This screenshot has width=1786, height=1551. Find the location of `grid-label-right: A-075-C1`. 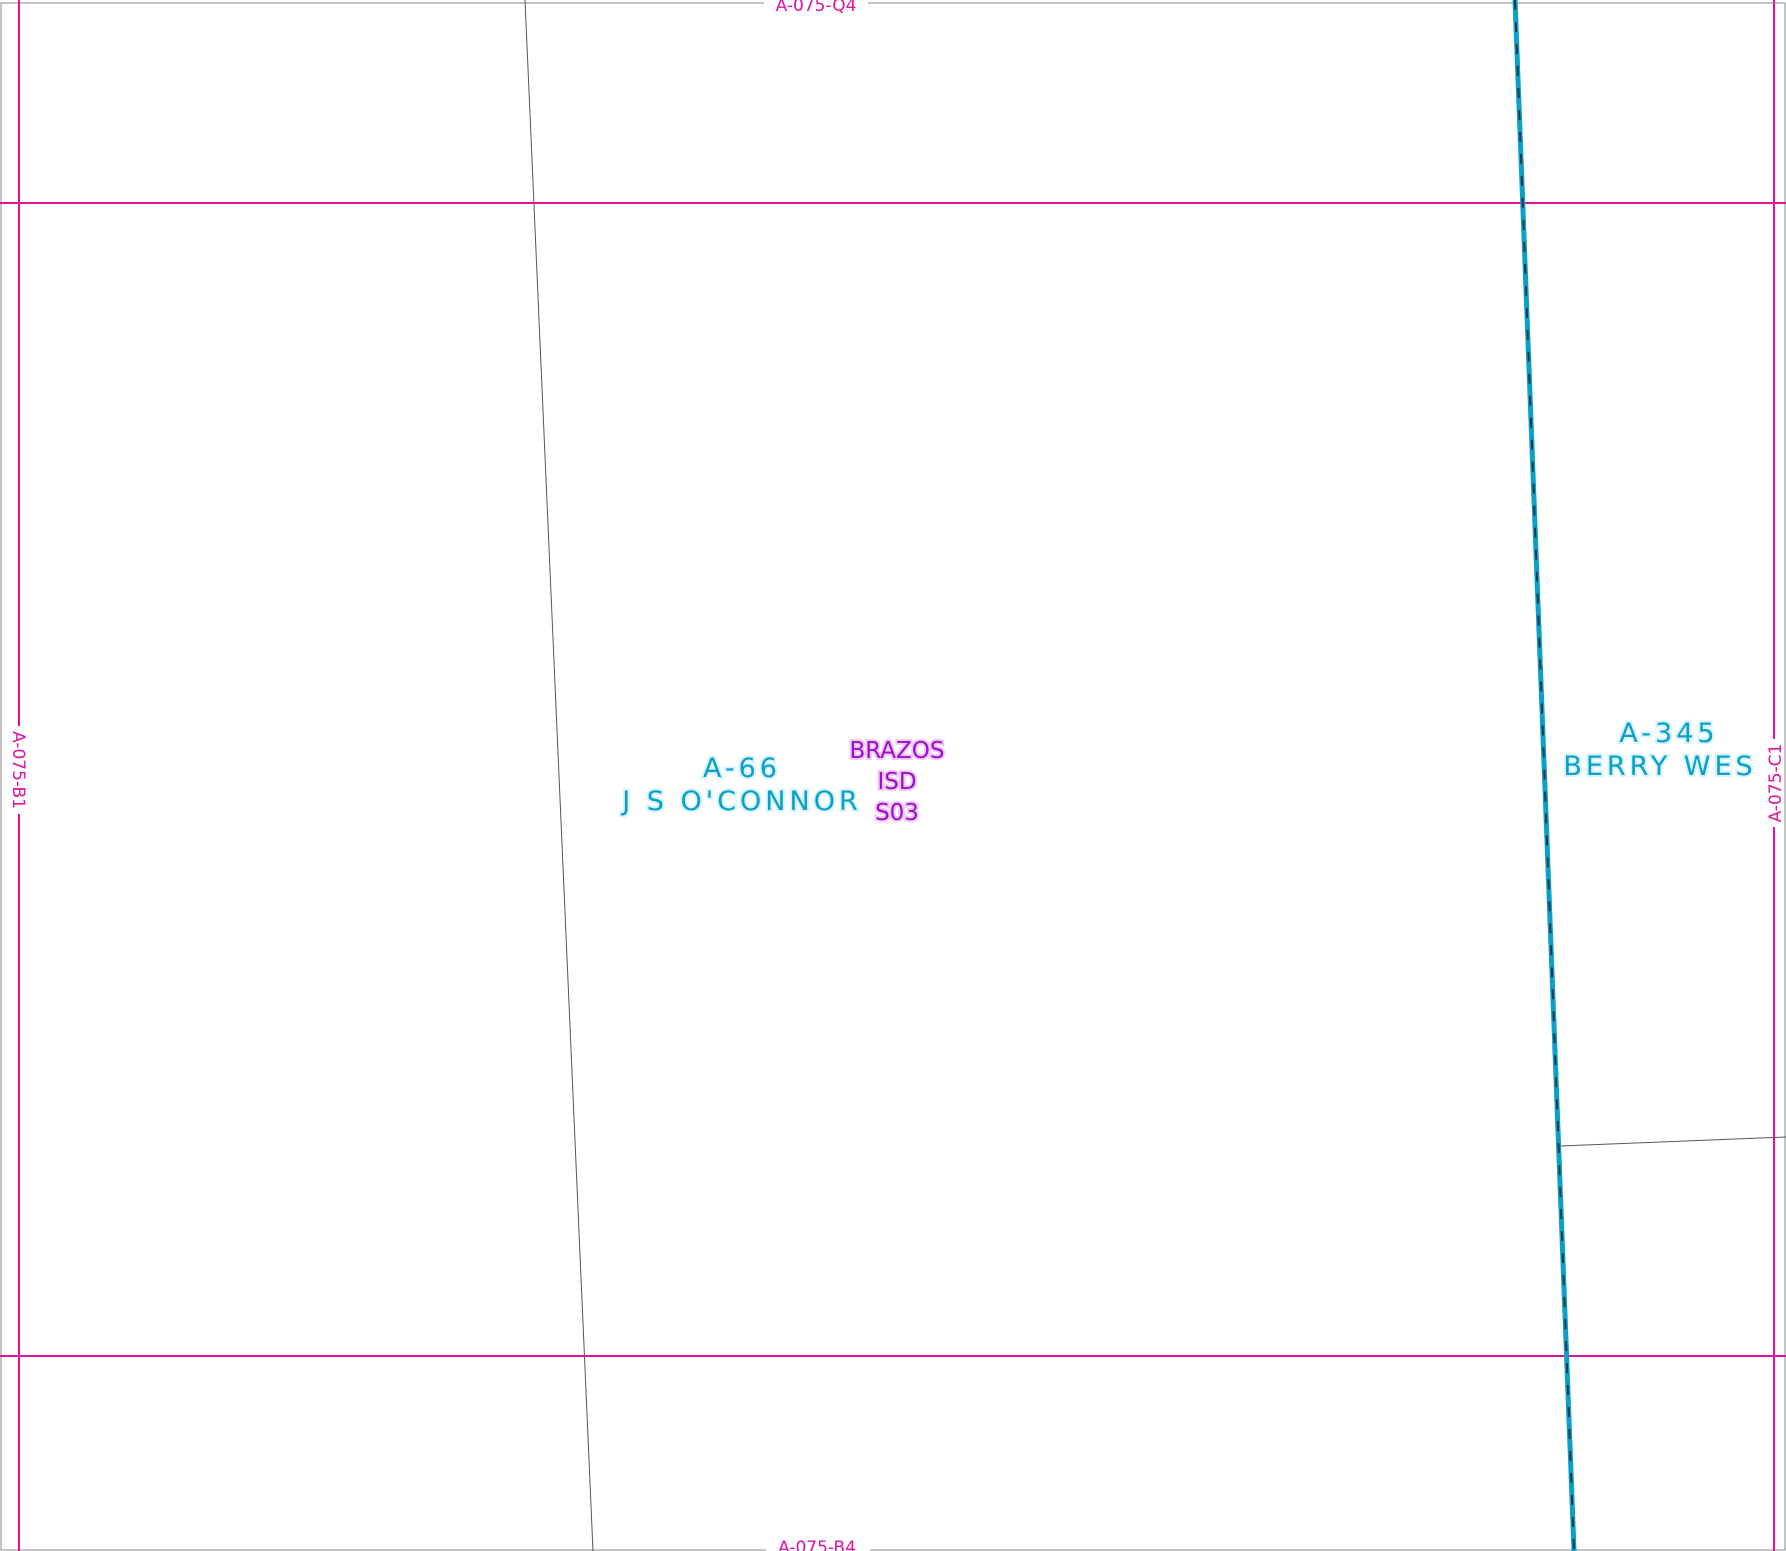

grid-label-right: A-075-C1 is located at coordinates (1776, 783).